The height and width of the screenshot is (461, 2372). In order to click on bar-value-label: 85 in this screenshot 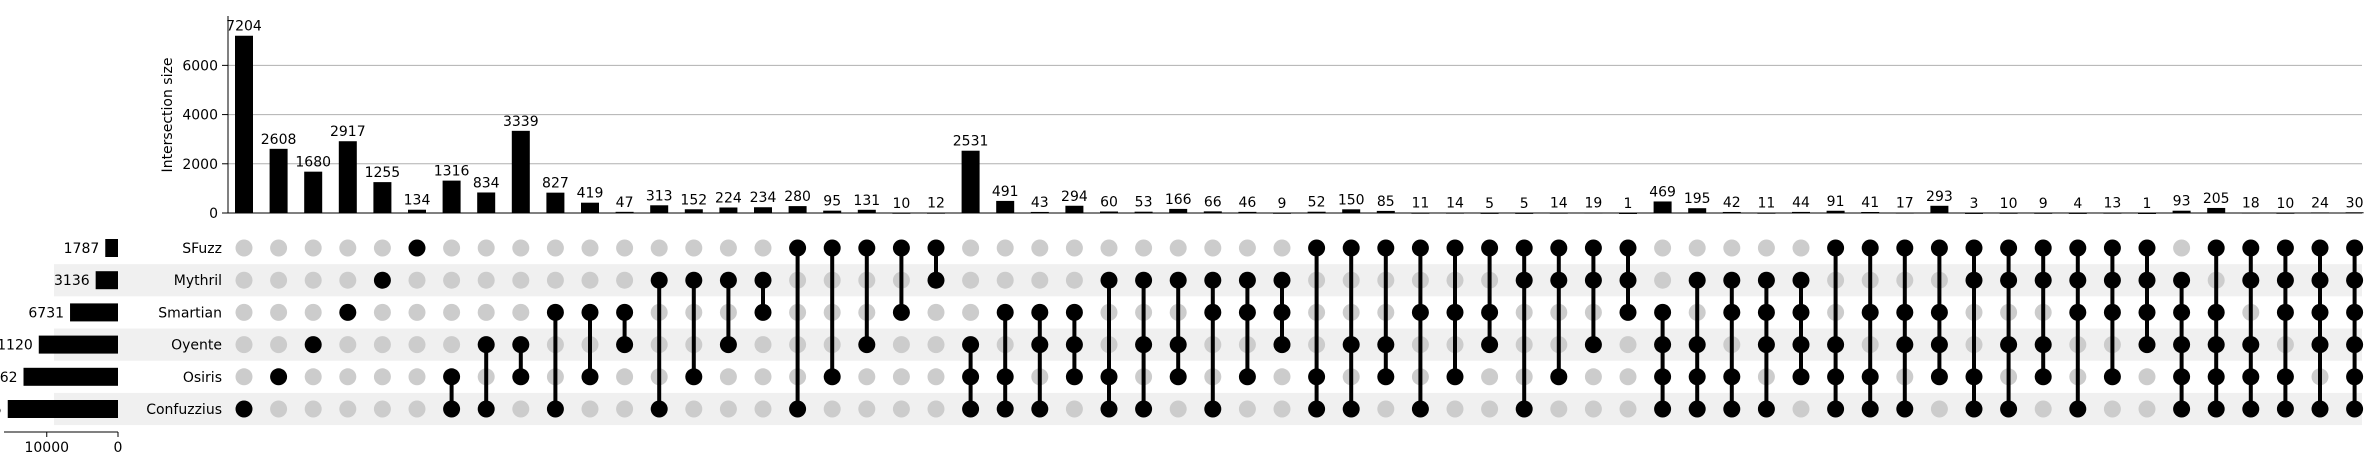, I will do `click(1386, 202)`.